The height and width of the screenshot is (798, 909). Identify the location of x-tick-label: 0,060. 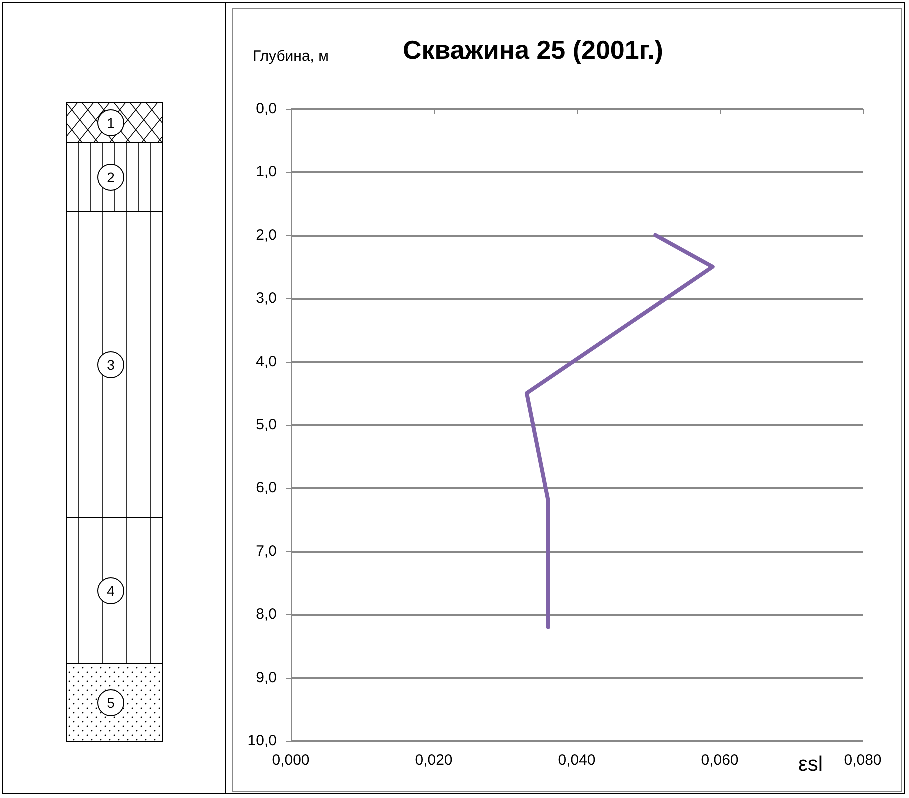
(720, 760).